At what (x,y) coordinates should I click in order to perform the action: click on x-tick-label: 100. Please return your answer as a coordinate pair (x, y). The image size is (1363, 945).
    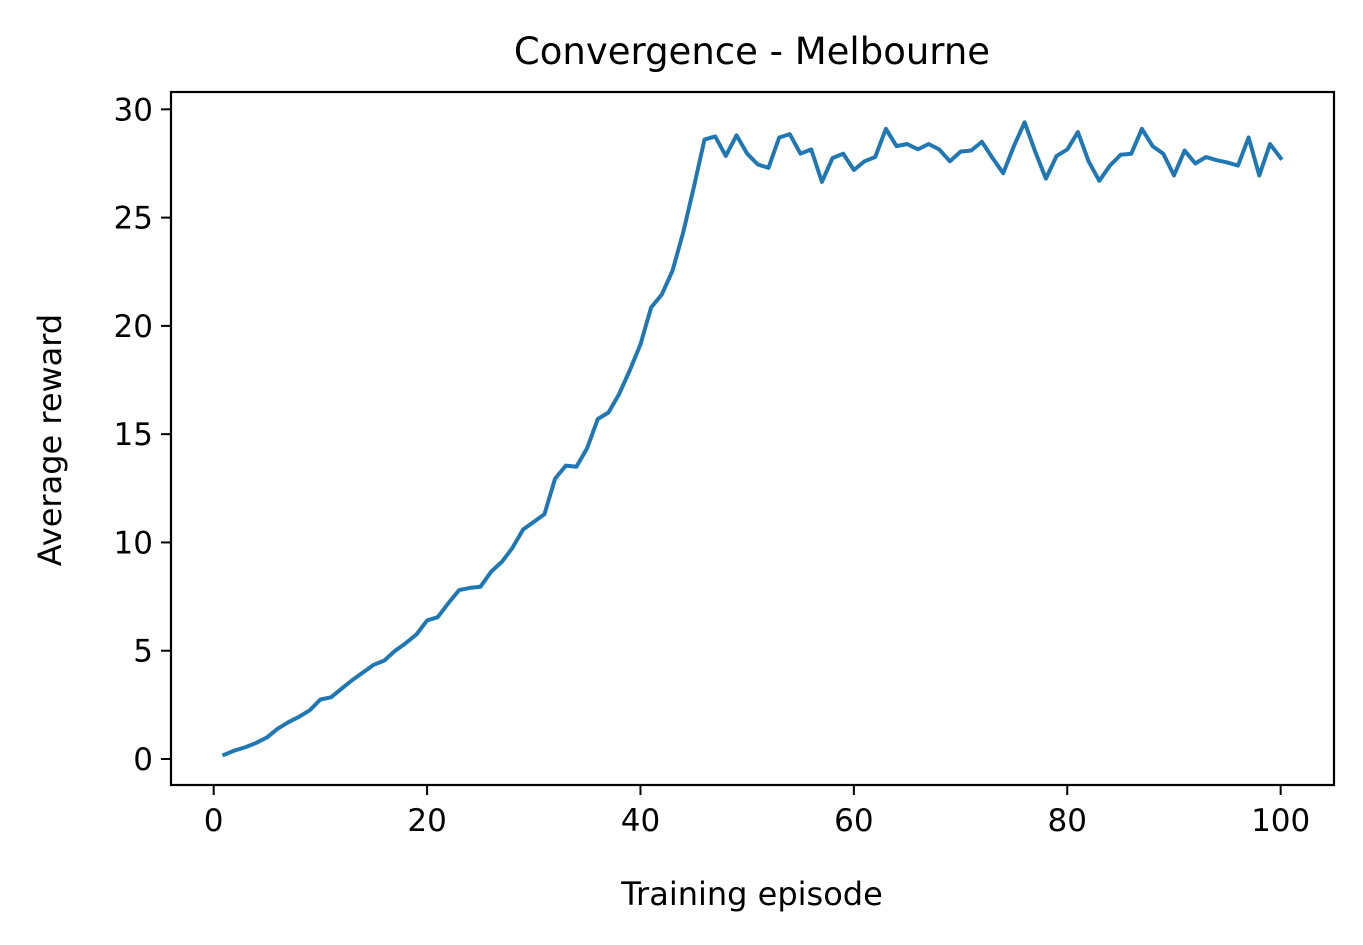
    Looking at the image, I should click on (1280, 821).